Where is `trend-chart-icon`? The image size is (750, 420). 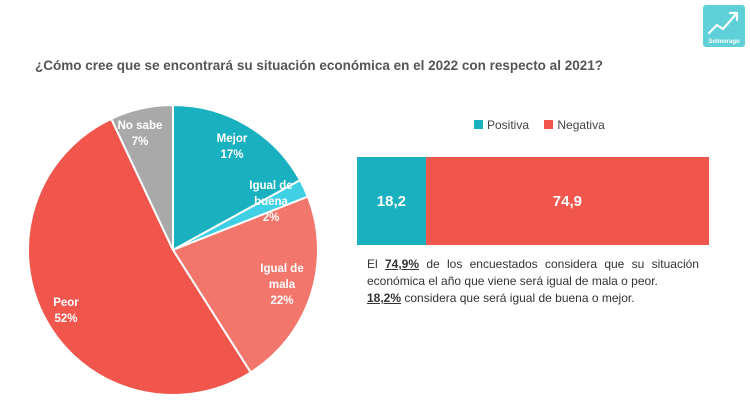 trend-chart-icon is located at coordinates (723, 23).